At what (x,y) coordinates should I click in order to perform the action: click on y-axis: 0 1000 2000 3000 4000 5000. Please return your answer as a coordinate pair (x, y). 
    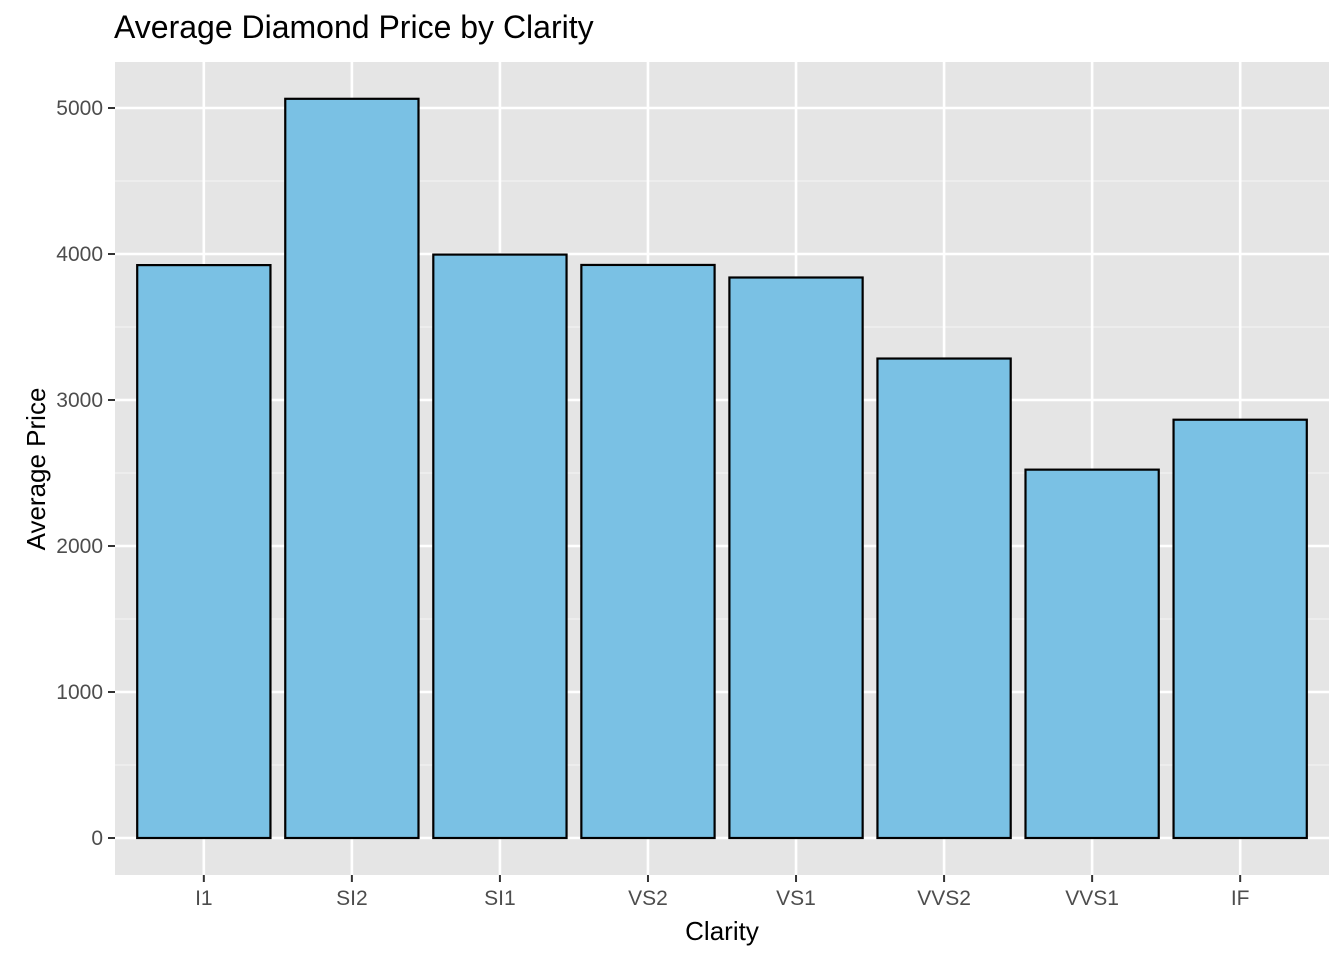
    Looking at the image, I should click on (85, 473).